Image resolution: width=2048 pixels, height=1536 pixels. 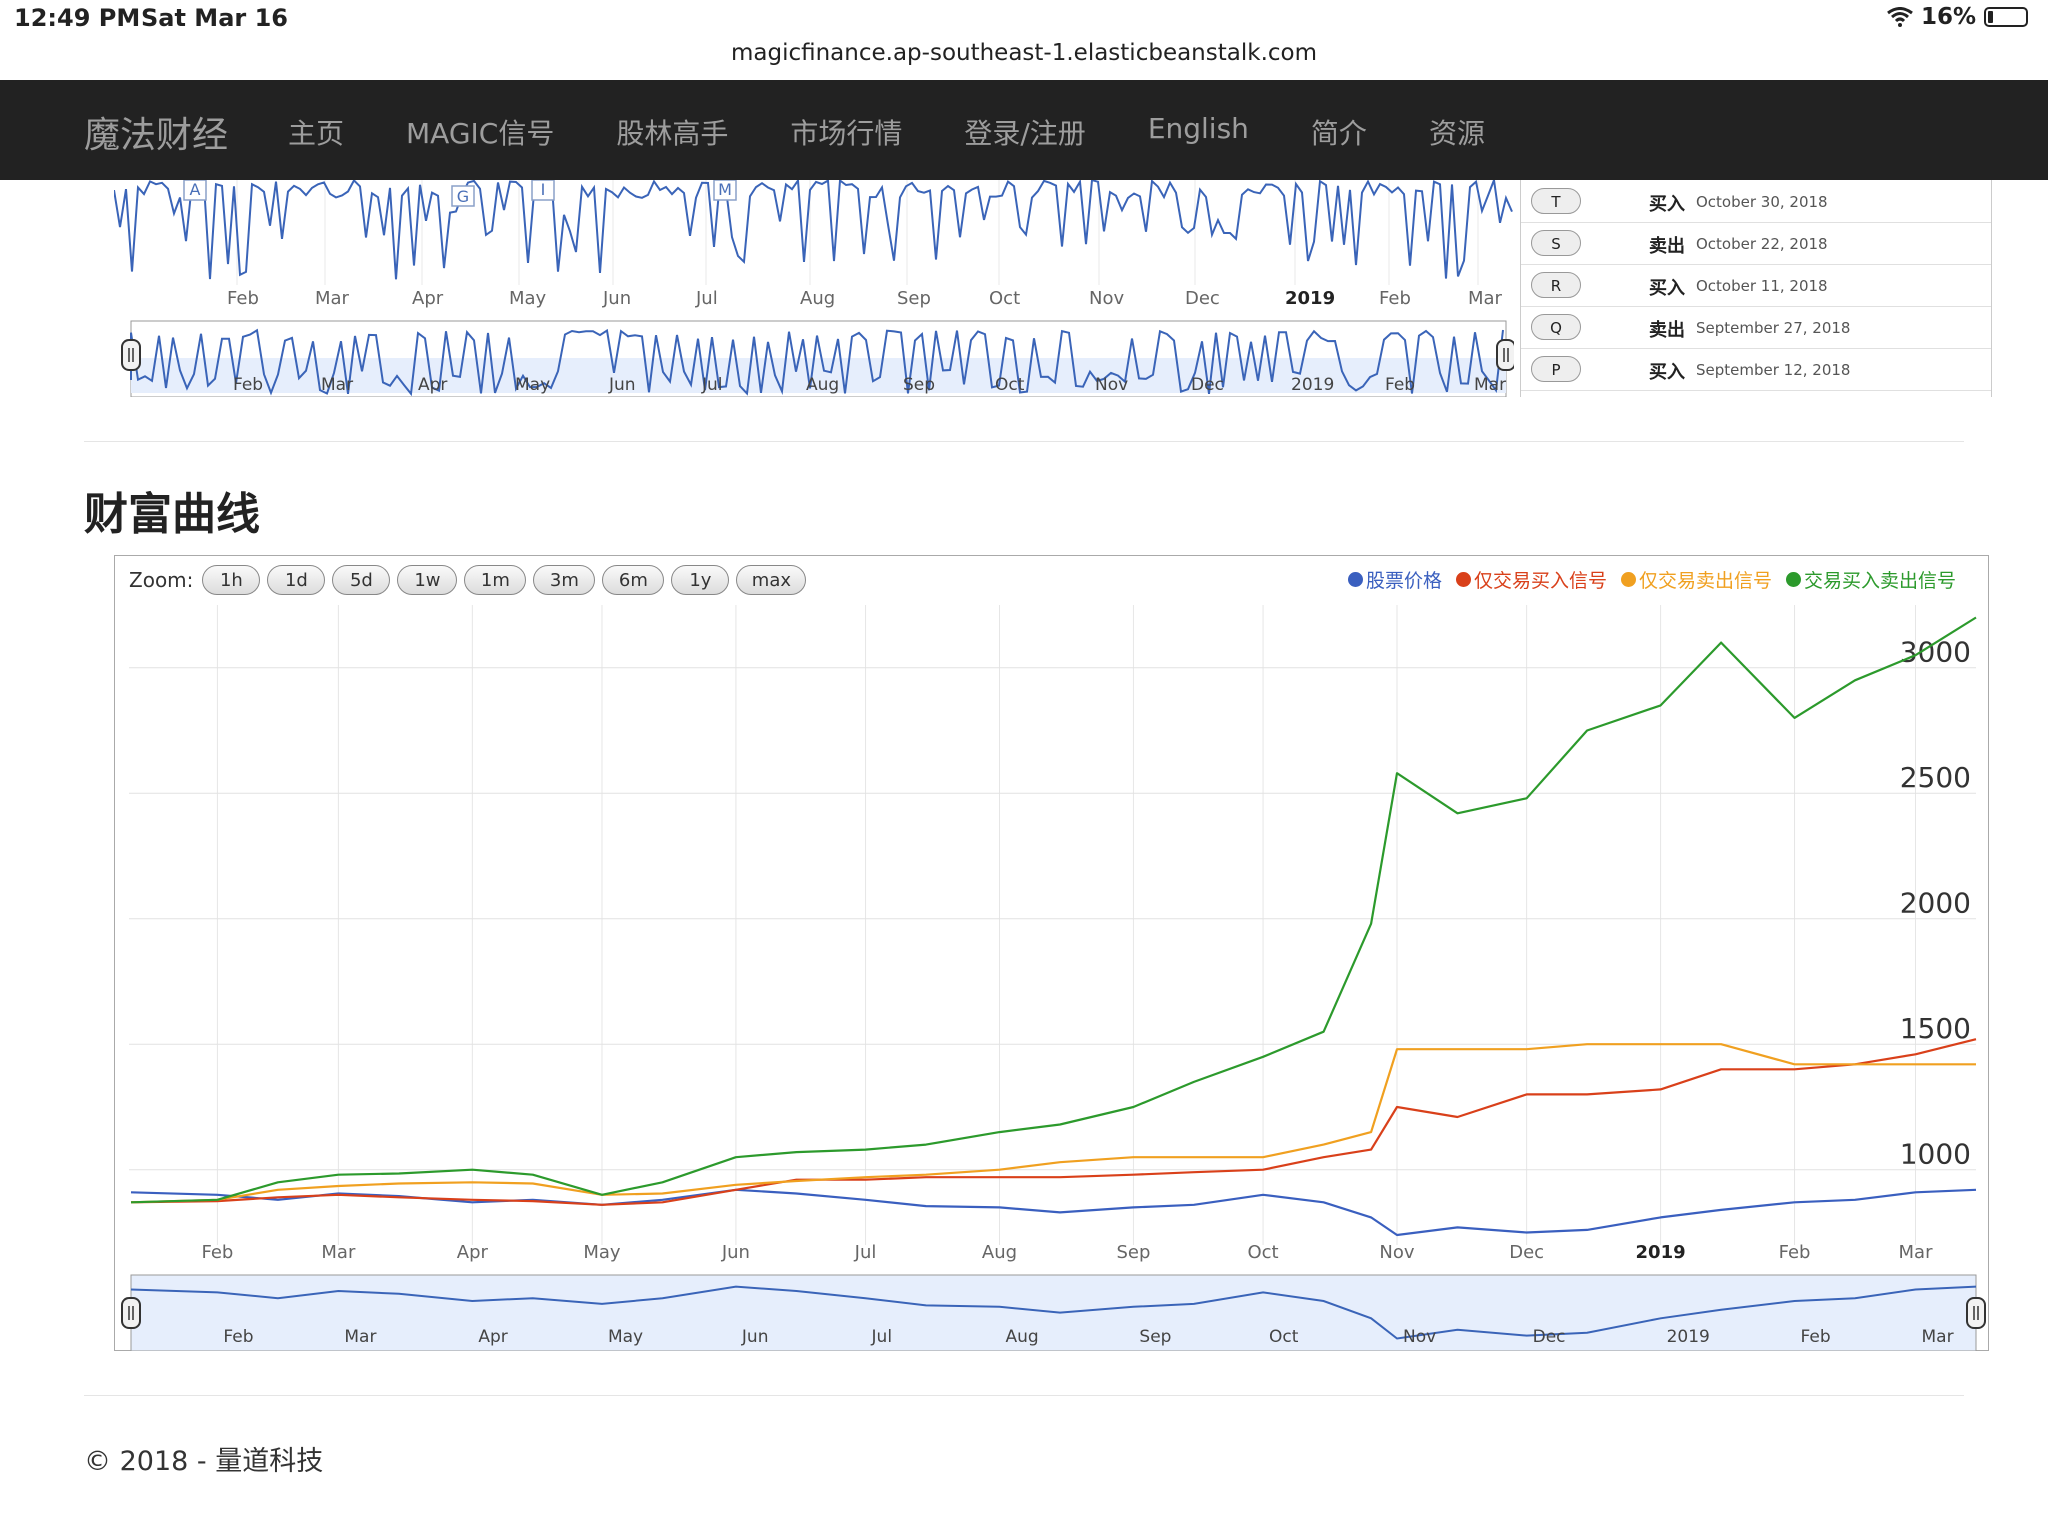 I want to click on x-axis-tick-label: 2019, so click(x=1661, y=1252).